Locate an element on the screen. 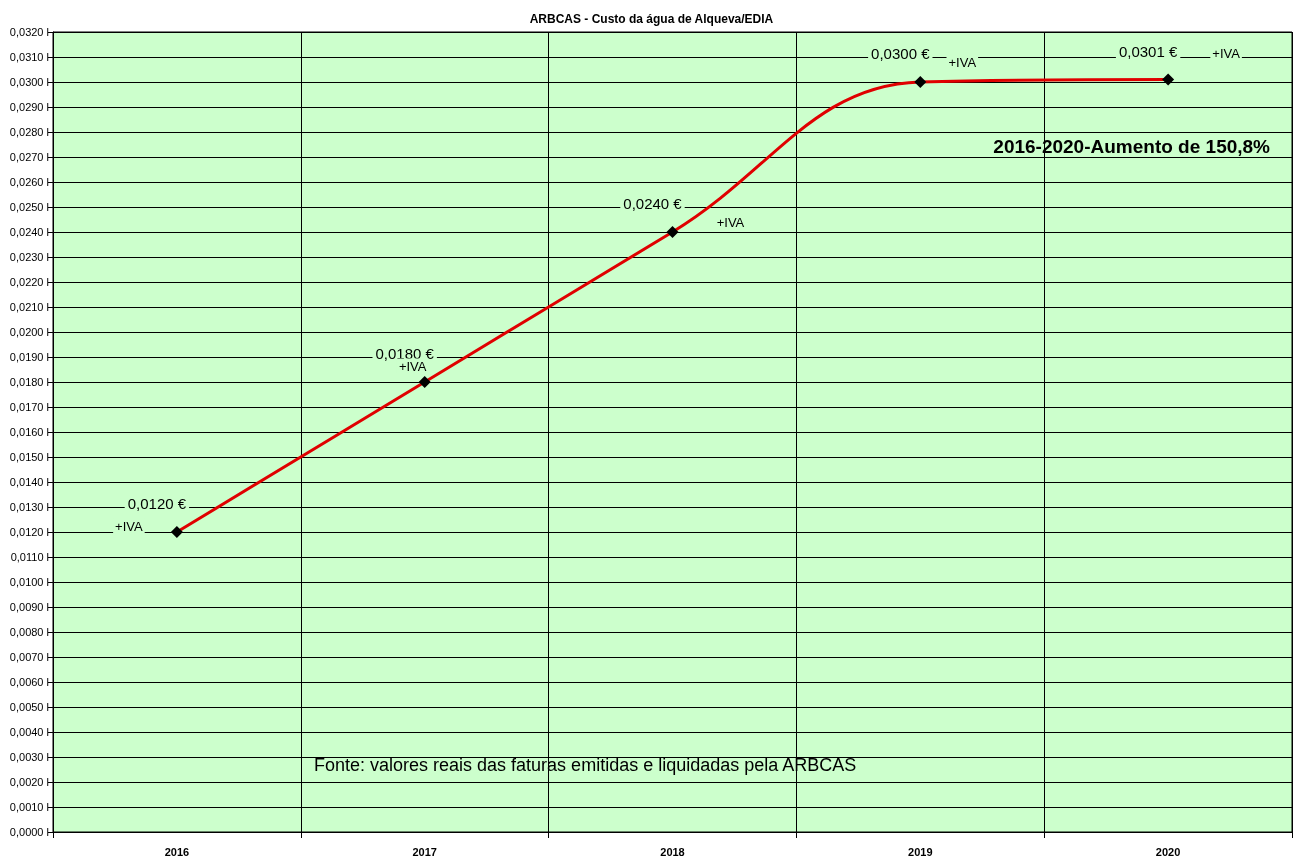 The height and width of the screenshot is (864, 1303). y-tick-label: 0,0150 l is located at coordinates (29, 457).